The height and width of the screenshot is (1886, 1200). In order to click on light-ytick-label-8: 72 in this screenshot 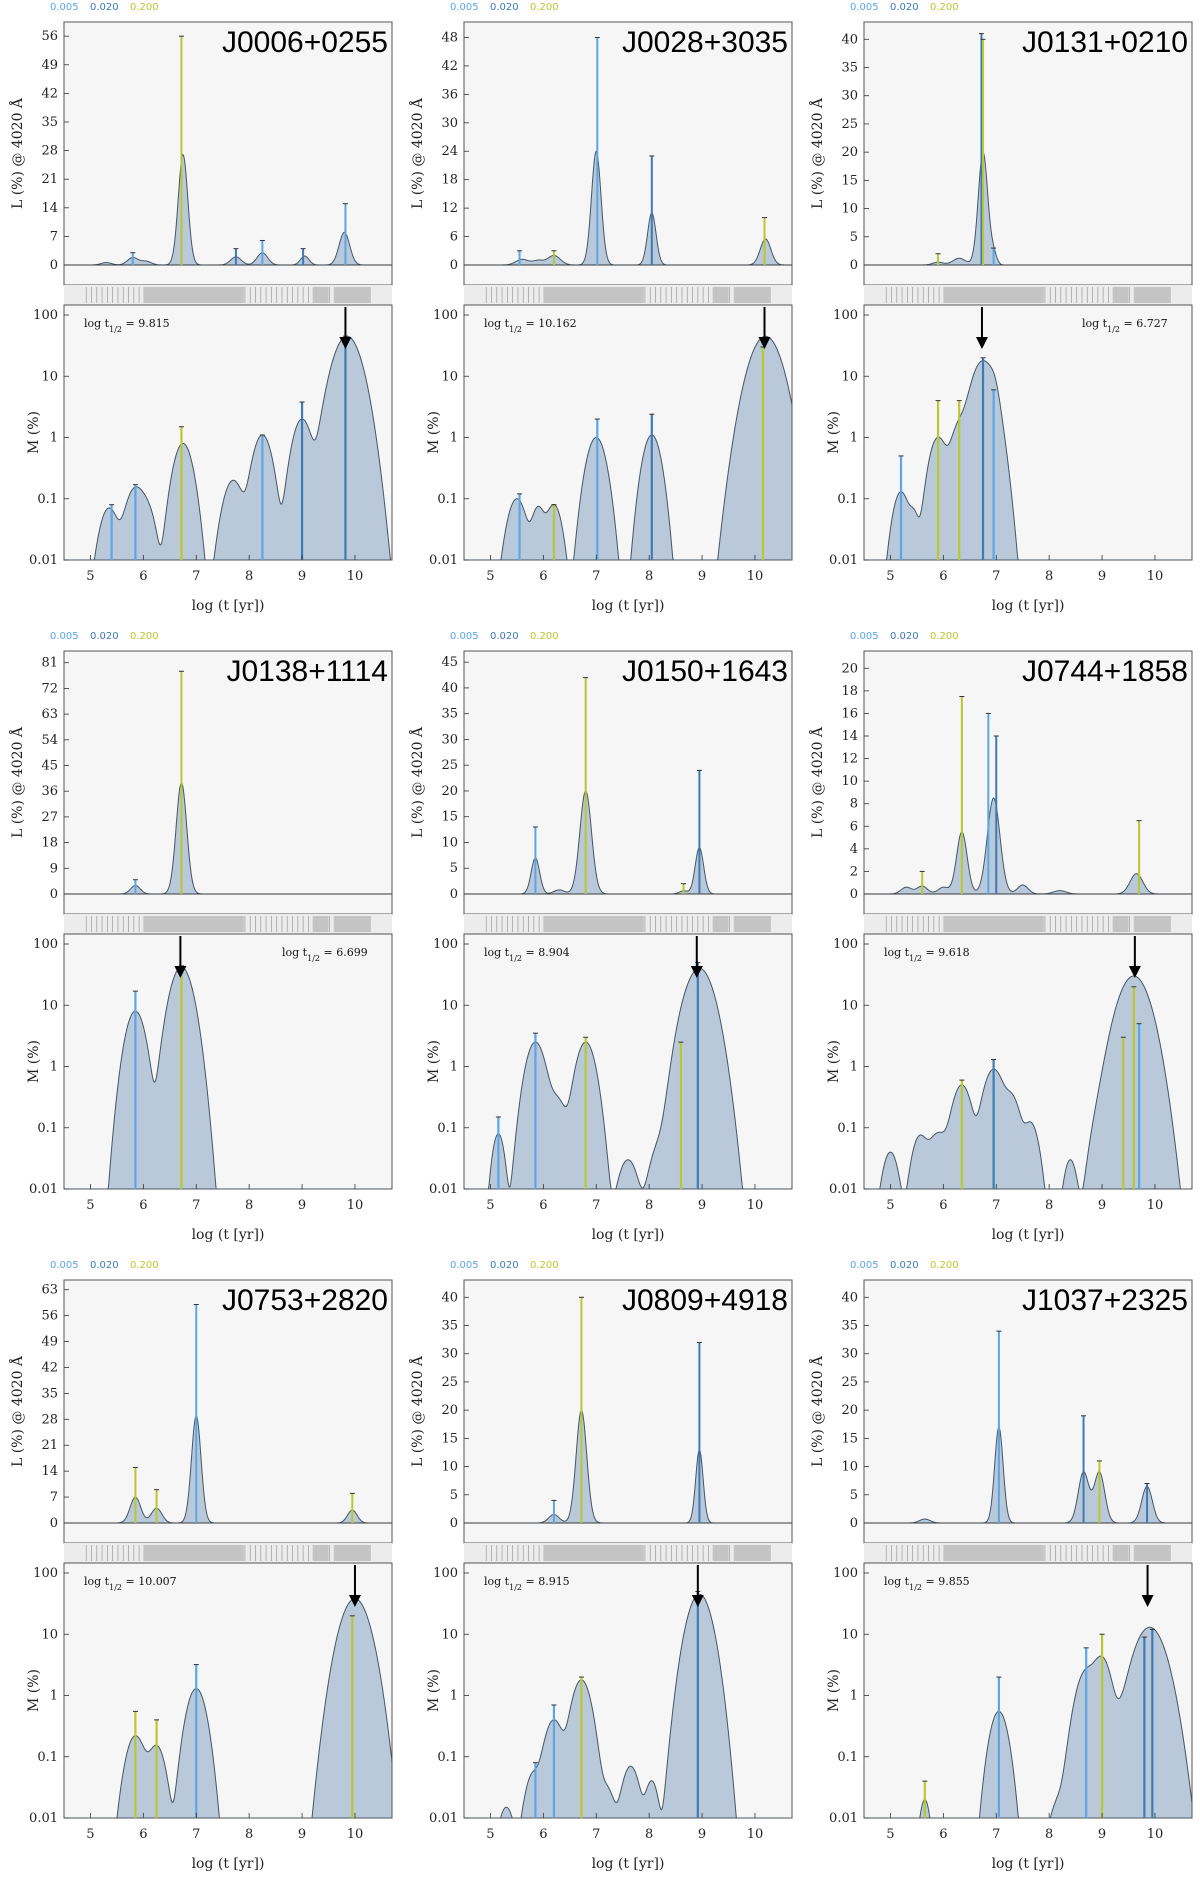, I will do `click(49, 688)`.